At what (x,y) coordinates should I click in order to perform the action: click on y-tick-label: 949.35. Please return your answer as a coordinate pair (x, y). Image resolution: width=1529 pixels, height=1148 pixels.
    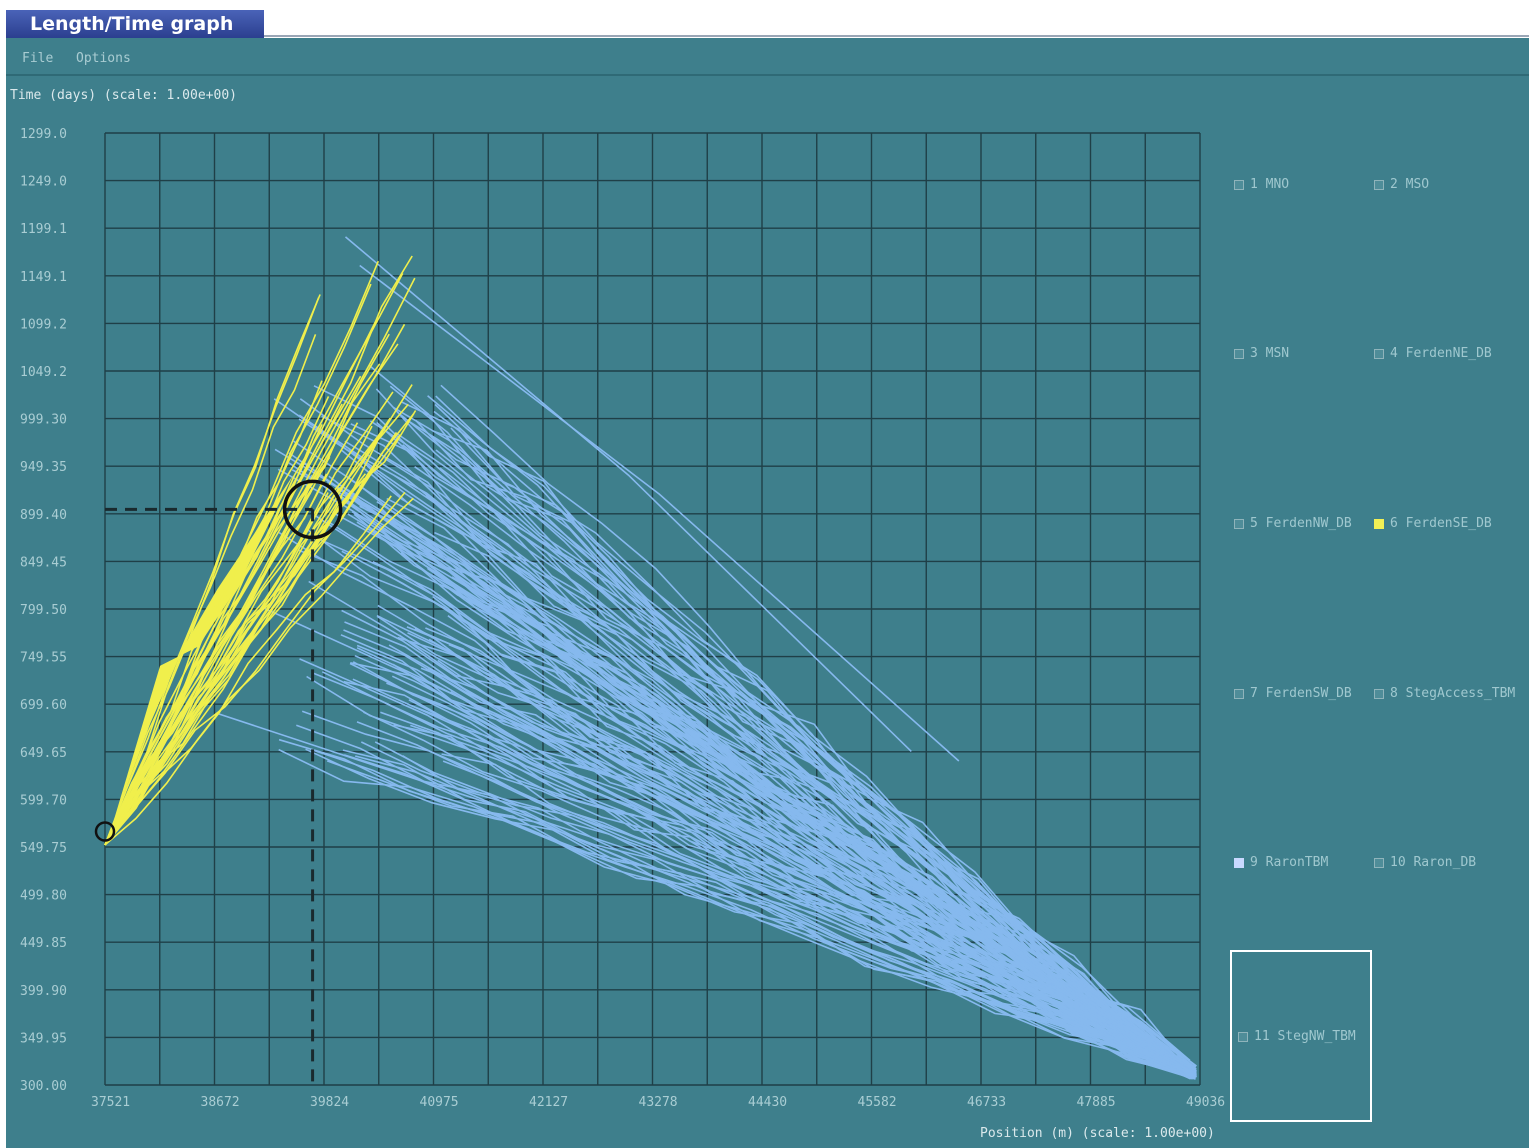
    Looking at the image, I should click on (43, 467).